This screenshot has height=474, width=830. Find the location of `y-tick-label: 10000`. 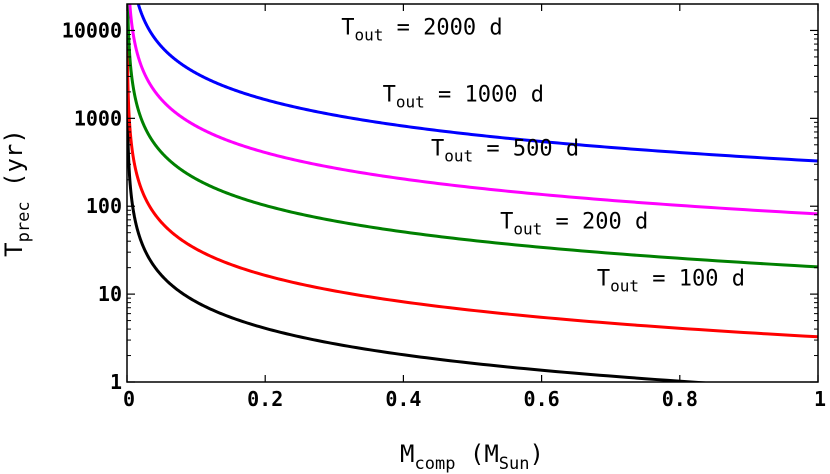

y-tick-label: 10000 is located at coordinates (92, 30).